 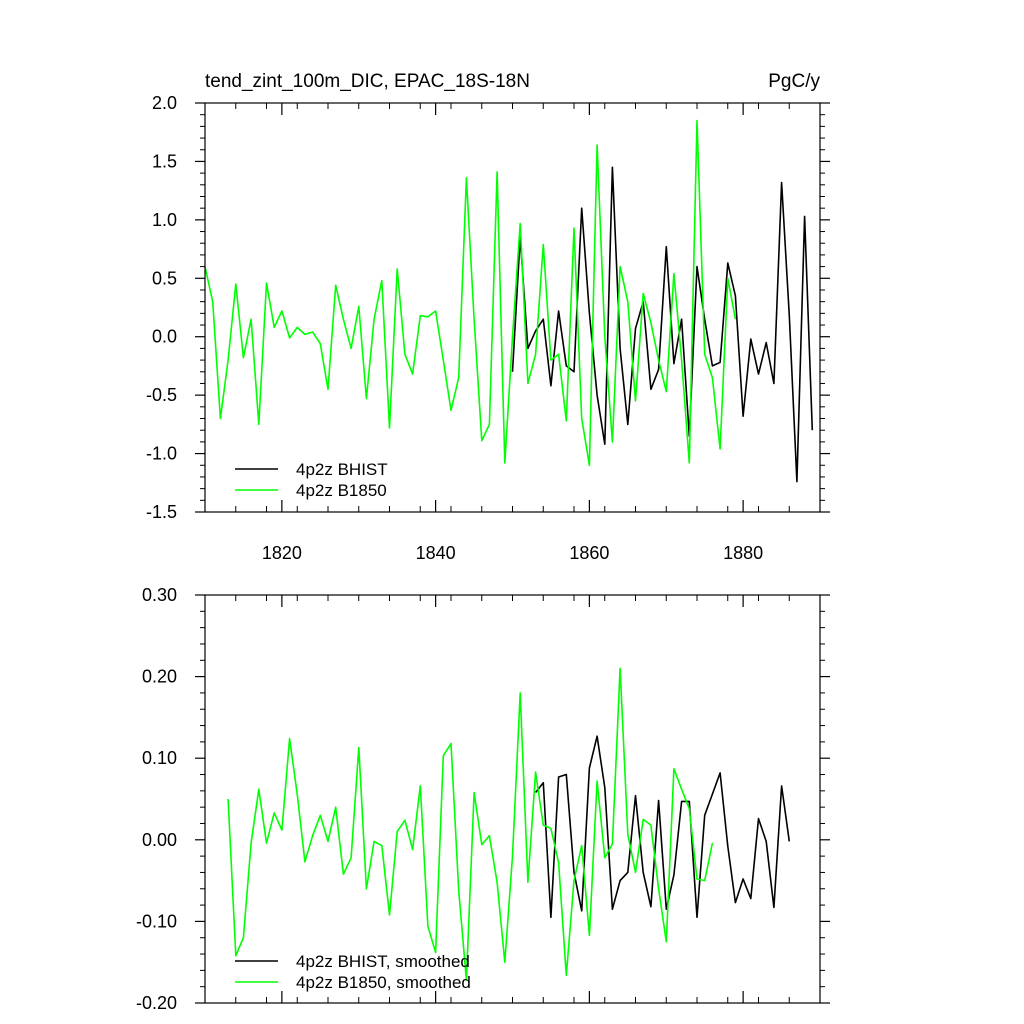 What do you see at coordinates (159, 595) in the screenshot?
I see `y-tick-label: 0.30` at bounding box center [159, 595].